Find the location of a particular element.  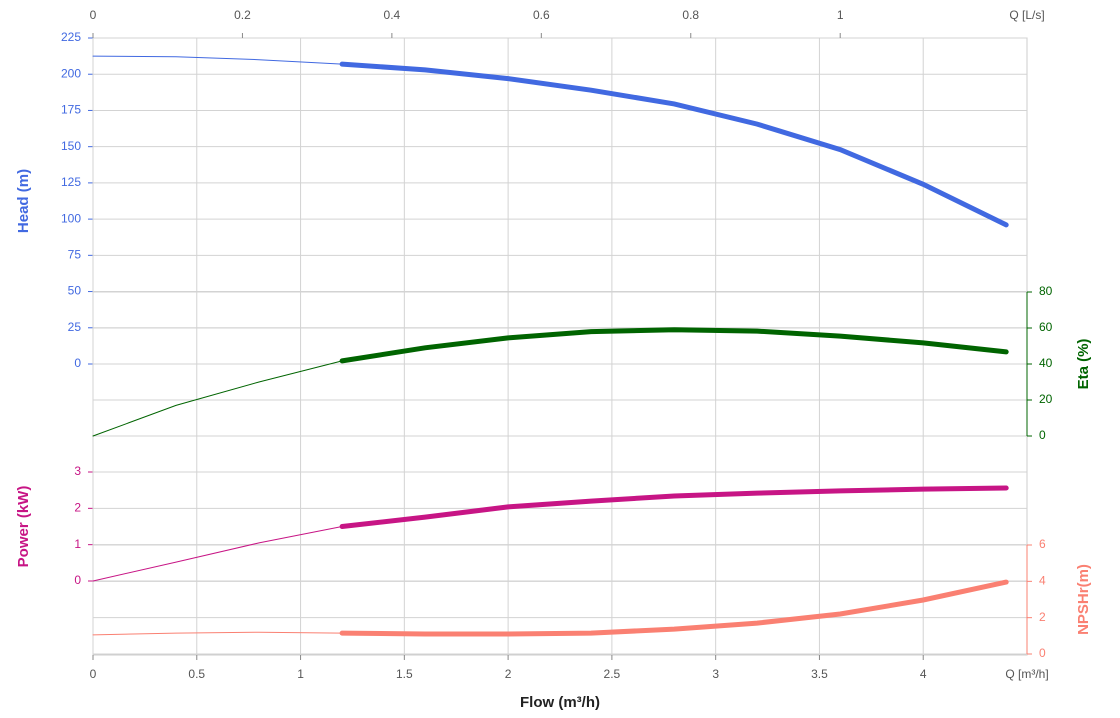

y-tick-label: 20 is located at coordinates (1046, 399).